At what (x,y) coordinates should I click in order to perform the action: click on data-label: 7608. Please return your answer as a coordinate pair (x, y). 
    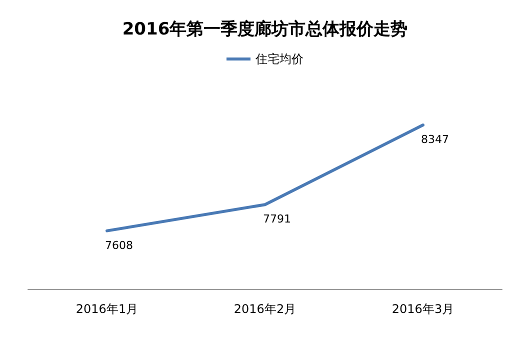
    Looking at the image, I should click on (119, 245).